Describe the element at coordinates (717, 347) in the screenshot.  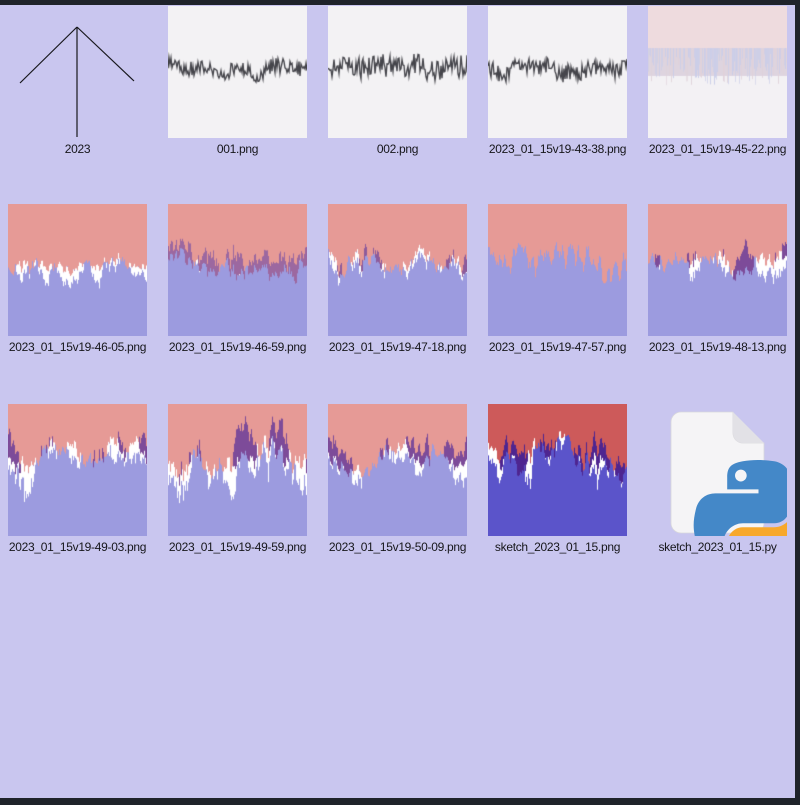
I see `file-label: 2023_01_15v19-48-13.png` at that location.